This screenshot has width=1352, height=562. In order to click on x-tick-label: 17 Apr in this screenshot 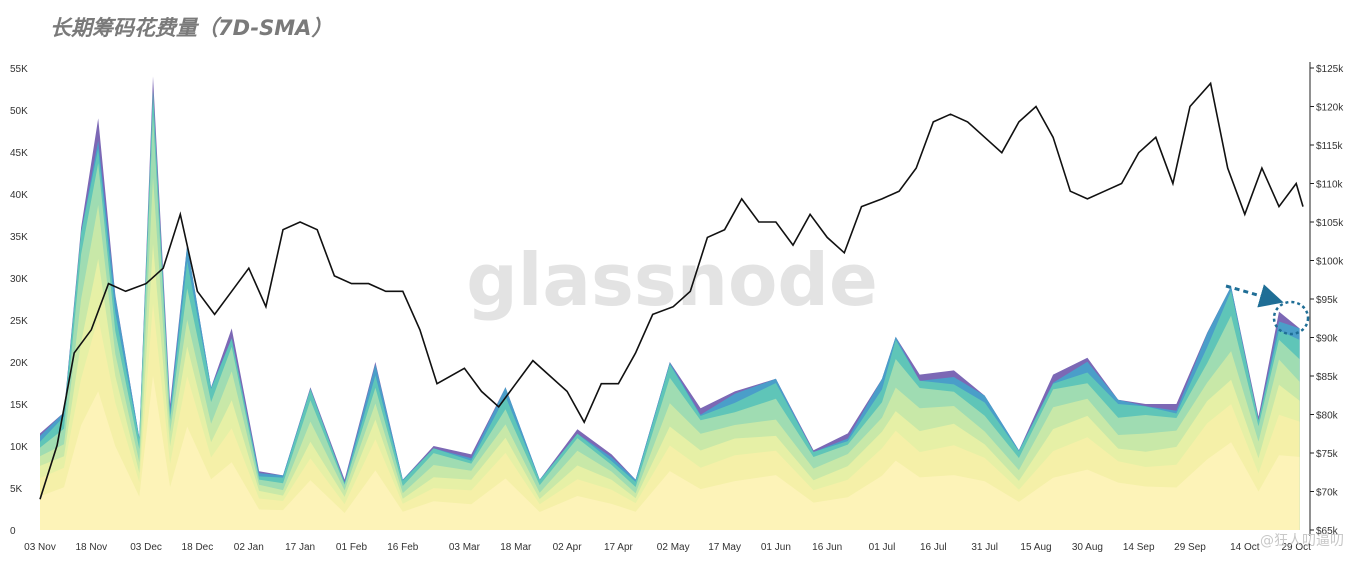, I will do `click(619, 547)`.